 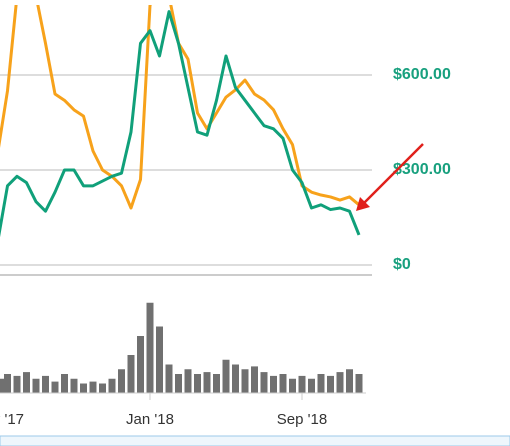 I want to click on x-tick-label: Jan '18, so click(x=150, y=419).